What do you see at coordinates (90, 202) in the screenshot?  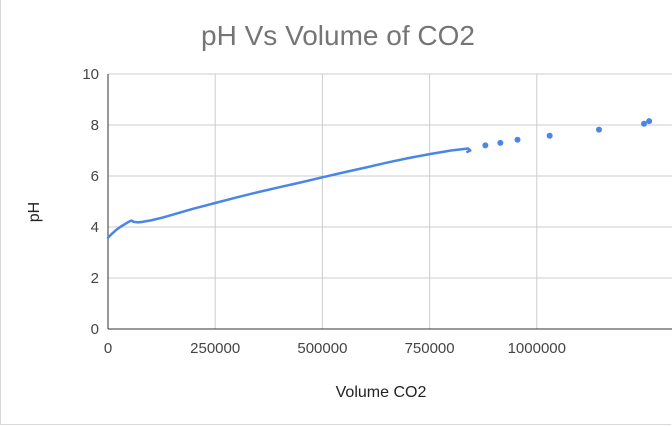 I see `y-tick-labels: 0 2 4 6 8 10` at bounding box center [90, 202].